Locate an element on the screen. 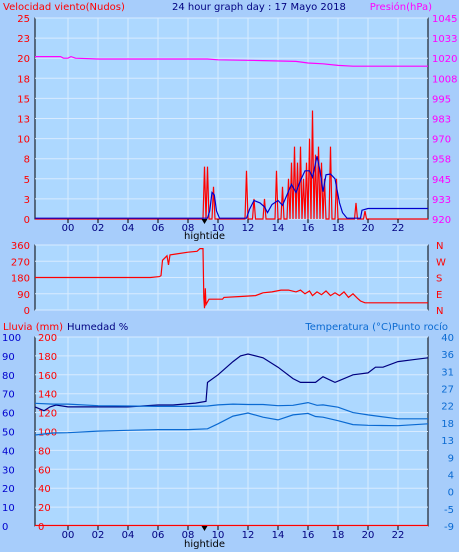 The image size is (459, 552). humidity-tick: 70 is located at coordinates (8, 395).